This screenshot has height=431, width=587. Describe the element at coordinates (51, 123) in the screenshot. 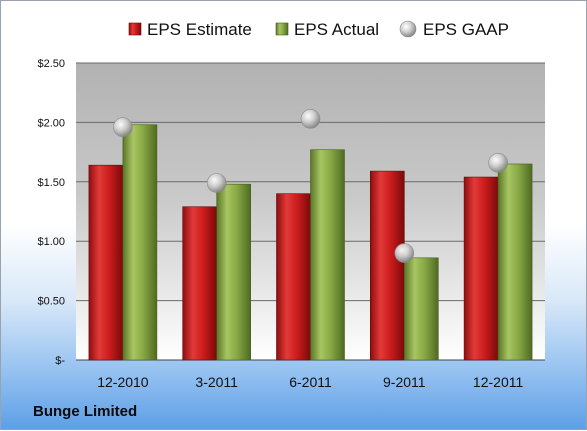

I see `y-tick-label: $2.00` at that location.